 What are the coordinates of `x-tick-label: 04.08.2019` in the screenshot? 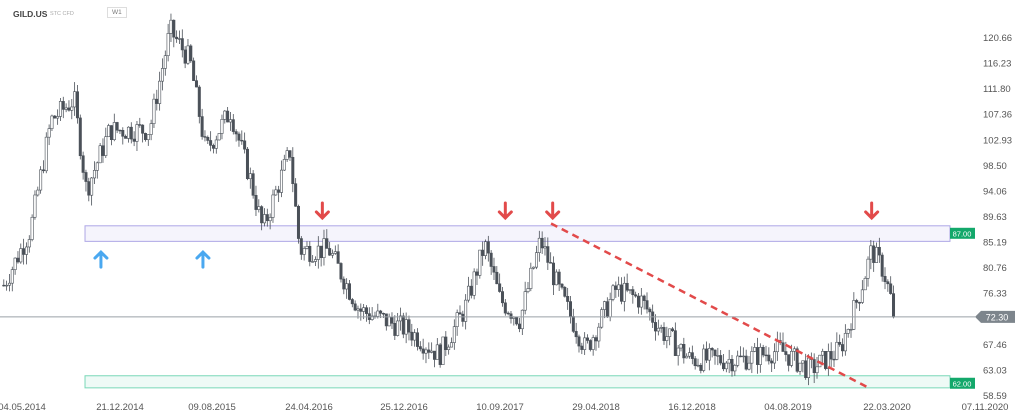 It's located at (788, 407).